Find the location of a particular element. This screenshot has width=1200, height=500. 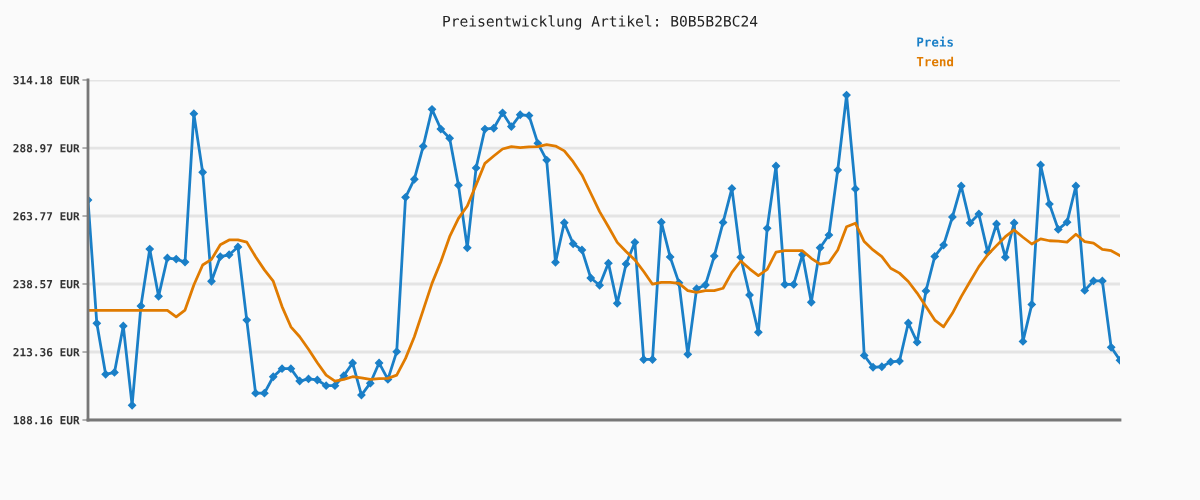

y-tick-label: 213.36 EUR is located at coordinates (46, 352).